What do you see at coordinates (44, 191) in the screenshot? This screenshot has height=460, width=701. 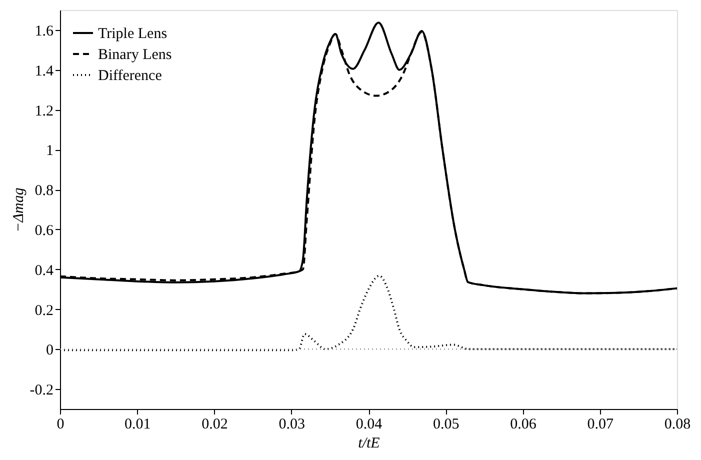 I see `y-tick-label: 0.8` at bounding box center [44, 191].